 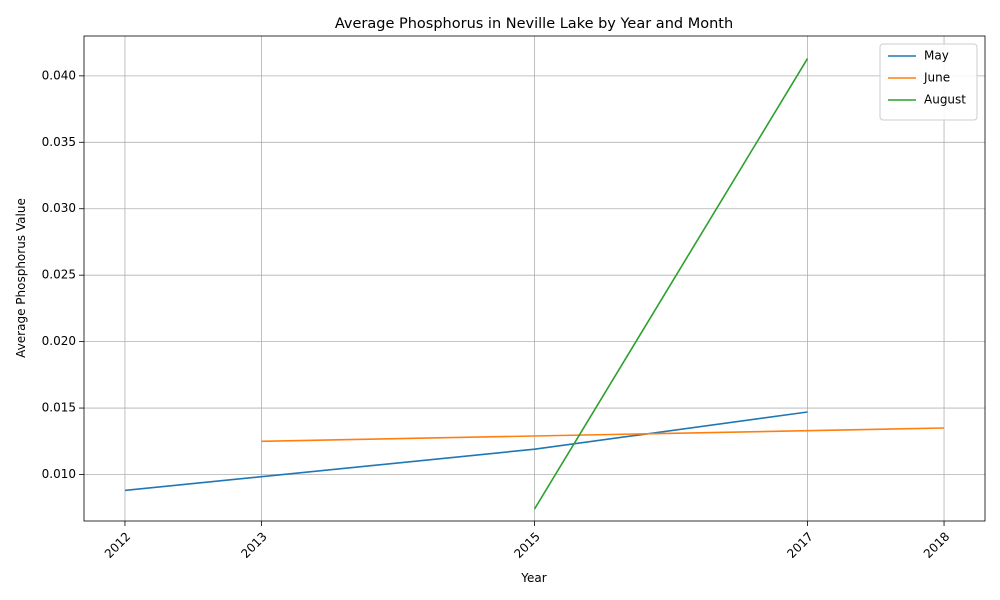 I want to click on x-tick-label: 2013, so click(x=253, y=544).